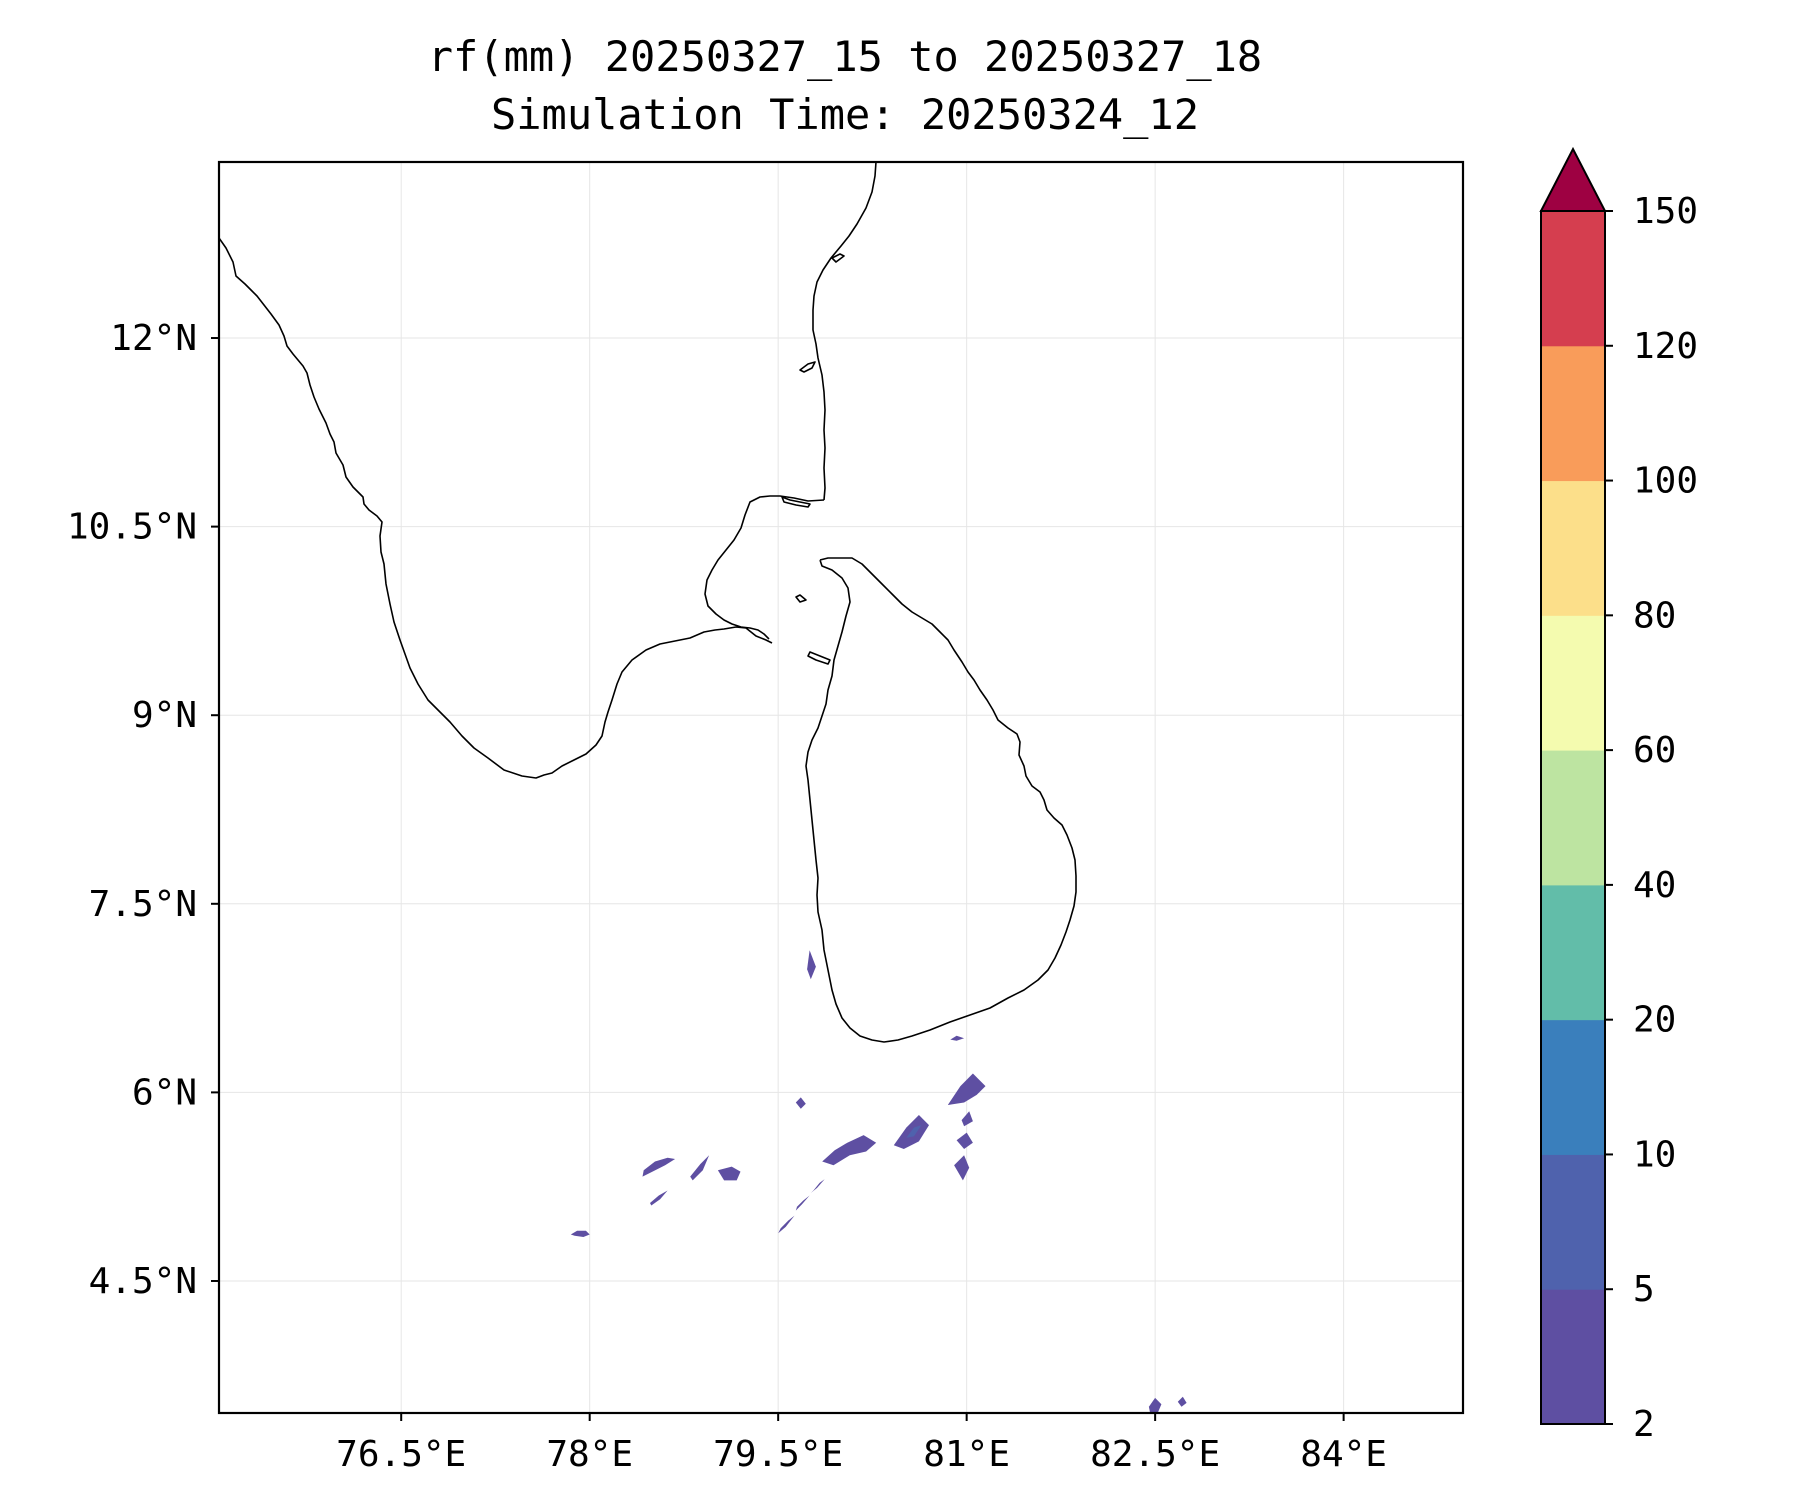 The image size is (1800, 1500). I want to click on y-tick-label: 10.5°N, so click(132, 527).